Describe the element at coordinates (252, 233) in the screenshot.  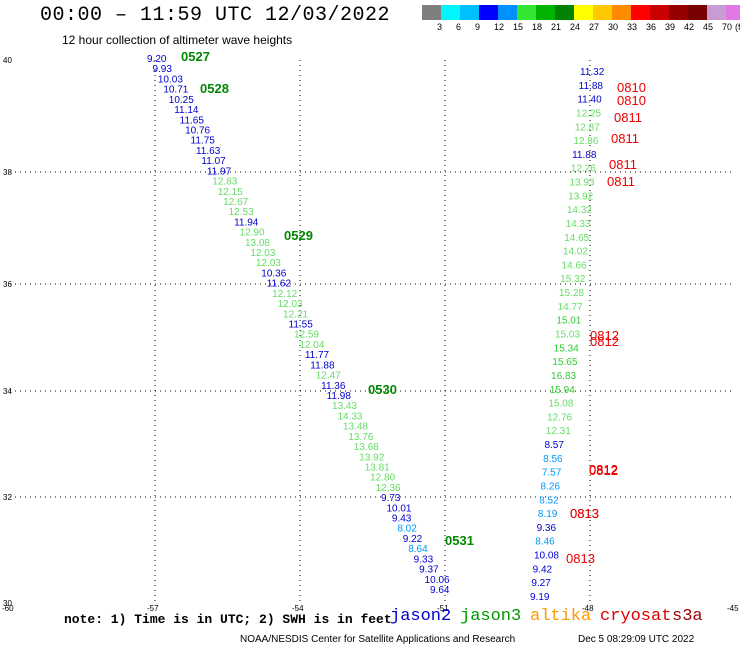
I see `swh-value: 12.90` at that location.